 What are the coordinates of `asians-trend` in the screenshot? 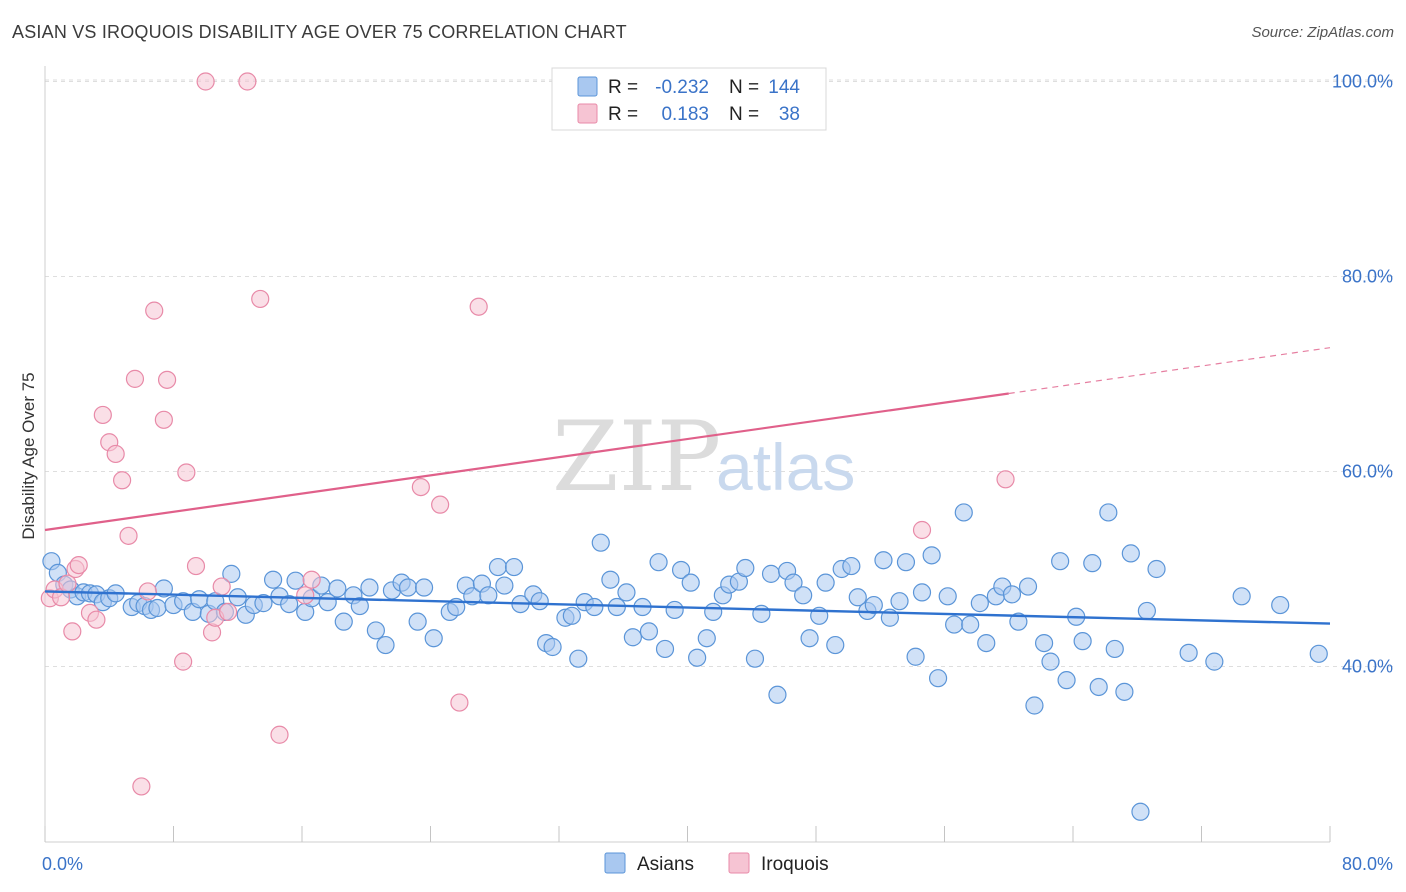 It's located at (687, 607).